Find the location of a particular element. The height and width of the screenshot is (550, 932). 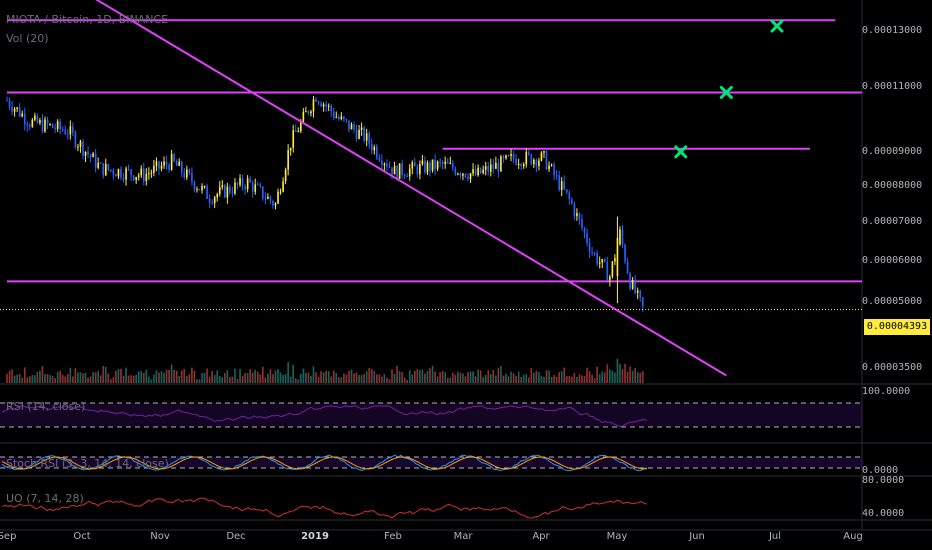

time-tick-year: 2019 is located at coordinates (315, 536).